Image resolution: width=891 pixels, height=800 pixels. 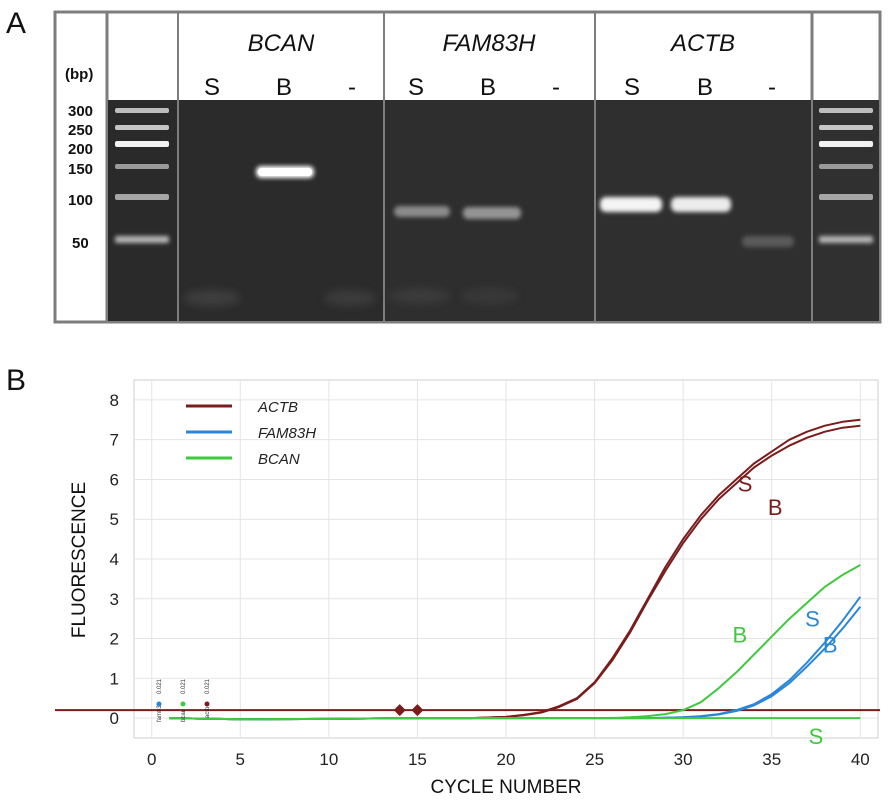 I want to click on band-fam83h-b, so click(x=492, y=213).